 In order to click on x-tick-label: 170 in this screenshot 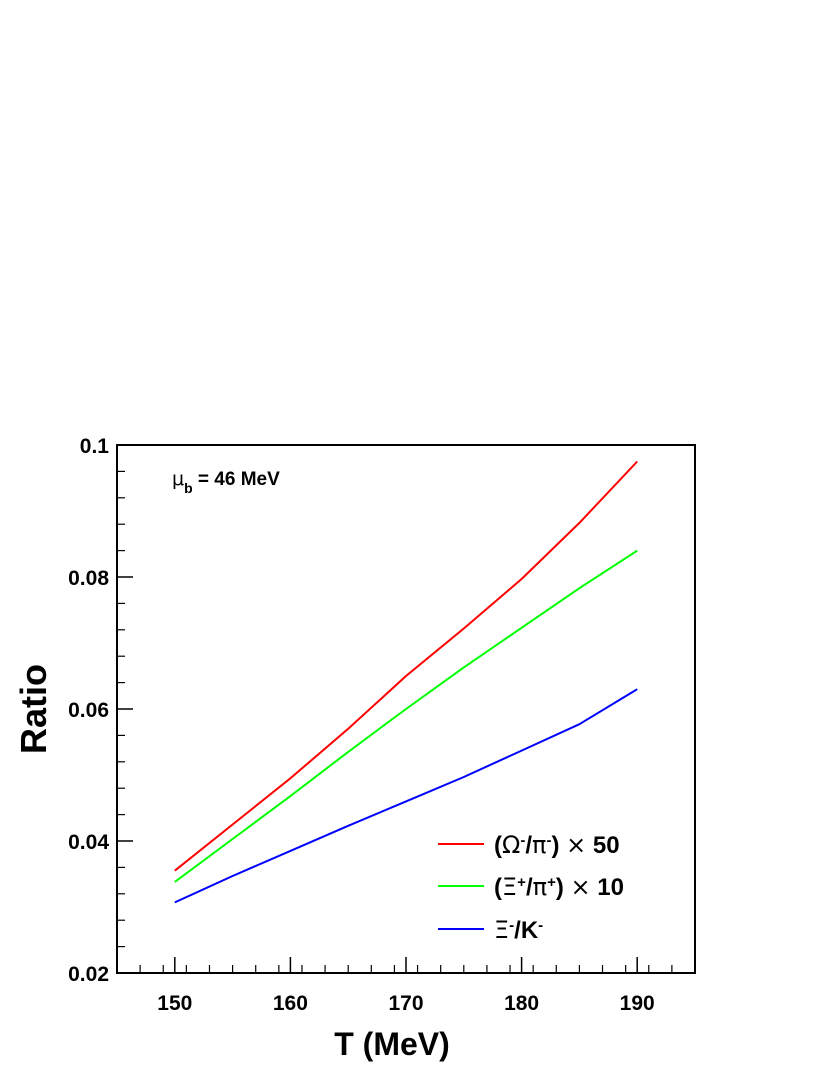, I will do `click(405, 1003)`.